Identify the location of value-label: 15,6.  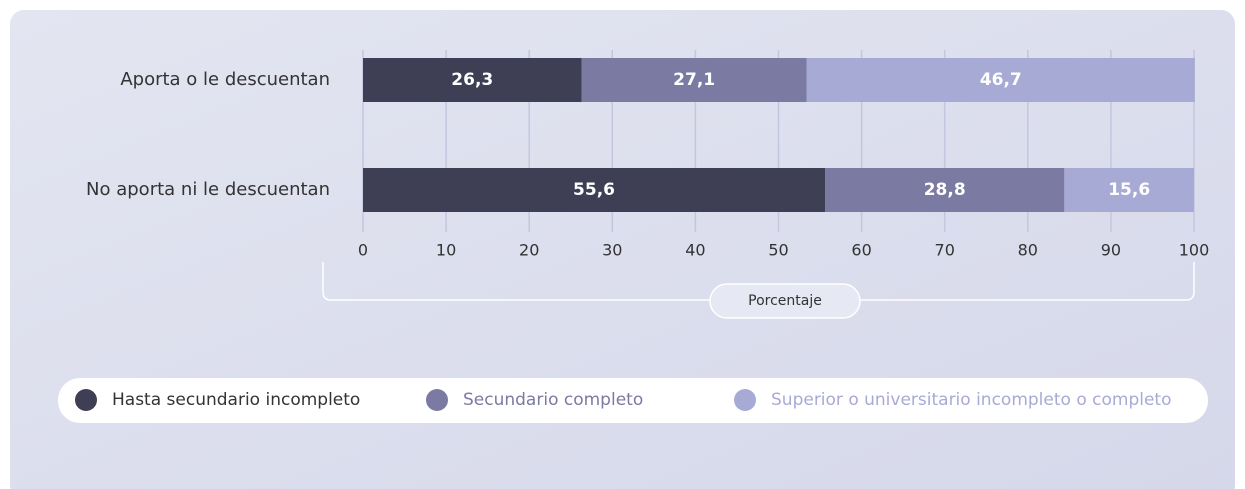
(1129, 190).